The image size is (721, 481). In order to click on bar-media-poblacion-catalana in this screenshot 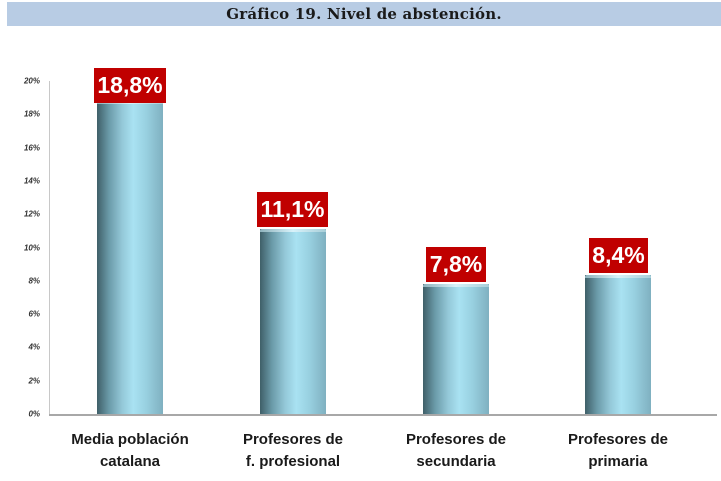, I will do `click(130, 257)`.